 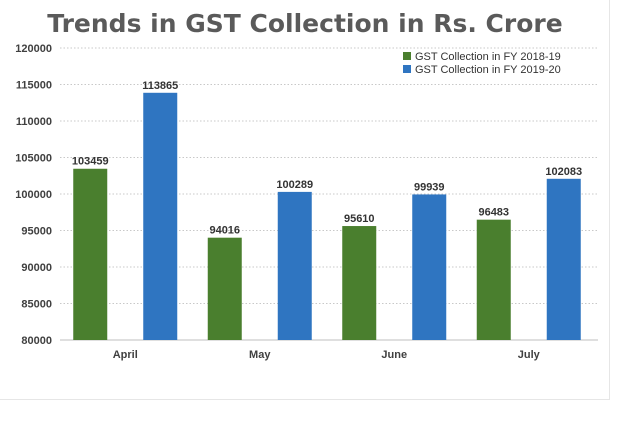 I want to click on x-tick-label: June, so click(x=394, y=355).